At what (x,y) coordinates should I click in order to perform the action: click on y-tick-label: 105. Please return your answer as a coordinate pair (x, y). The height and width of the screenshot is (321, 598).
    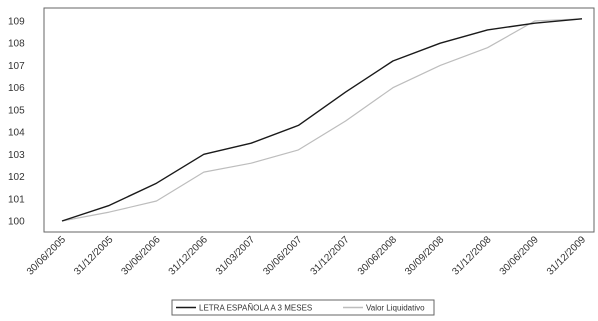
    Looking at the image, I should click on (16, 110).